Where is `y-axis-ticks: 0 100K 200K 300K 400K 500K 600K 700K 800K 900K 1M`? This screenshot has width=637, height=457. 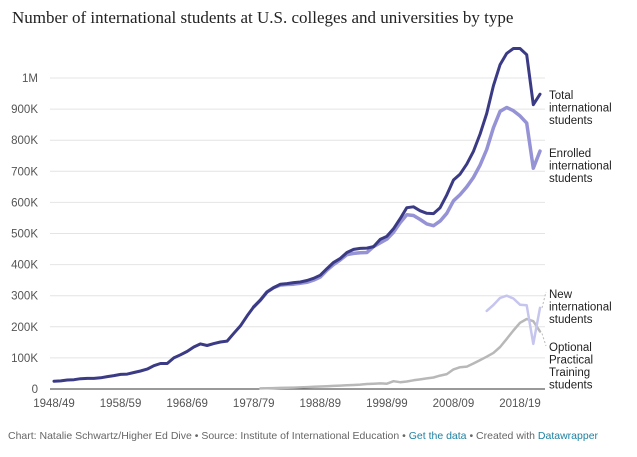 y-axis-ticks: 0 100K 200K 300K 400K 500K 600K 700K 800K 900K 1M is located at coordinates (24, 234).